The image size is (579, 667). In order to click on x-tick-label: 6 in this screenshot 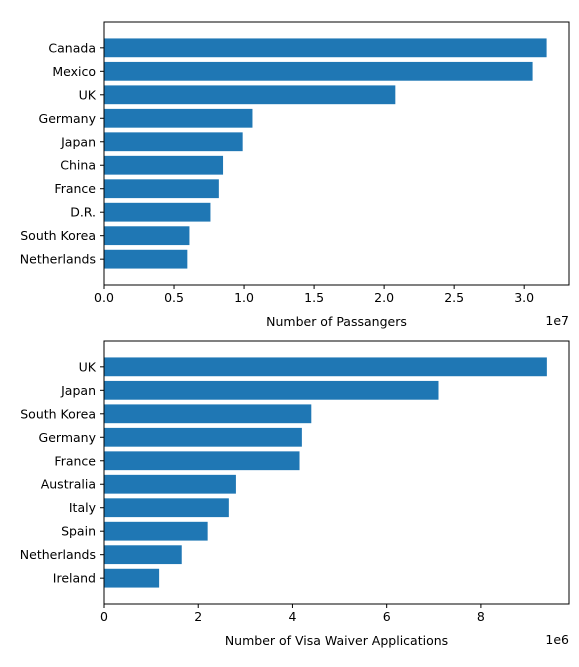, I will do `click(387, 616)`.